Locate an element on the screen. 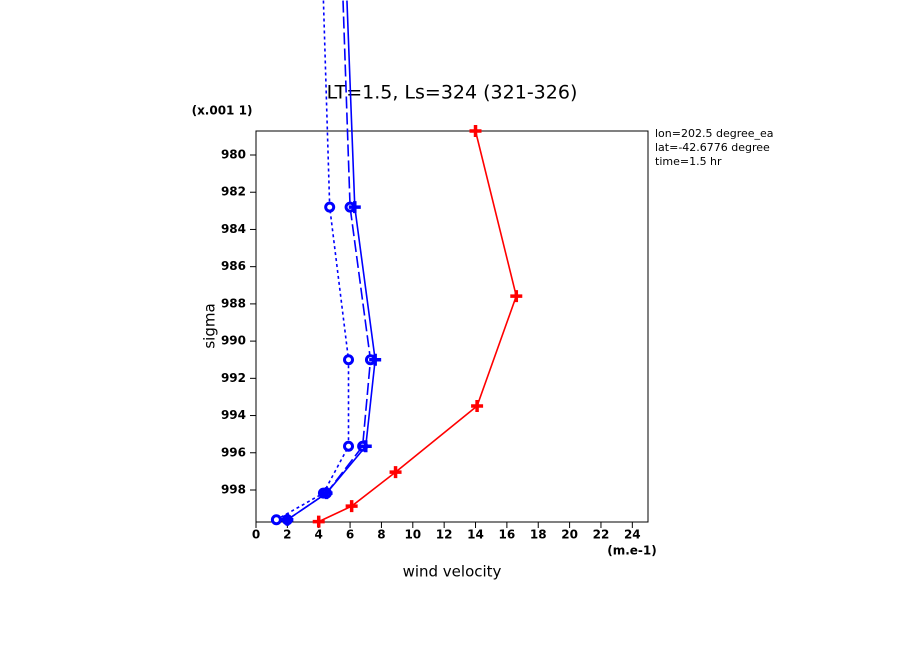  x-tick-label: 18 is located at coordinates (538, 535).